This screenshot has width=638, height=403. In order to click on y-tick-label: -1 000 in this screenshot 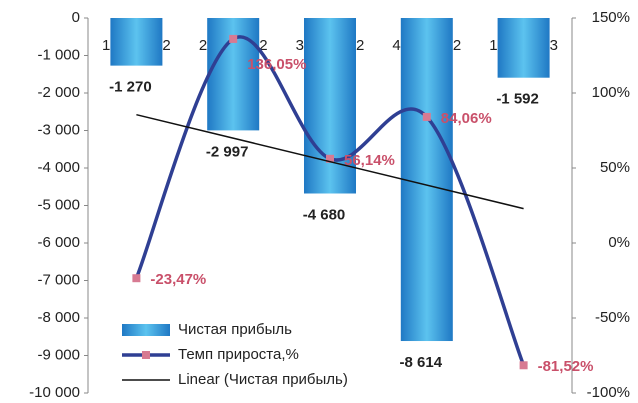, I will do `click(58, 54)`.